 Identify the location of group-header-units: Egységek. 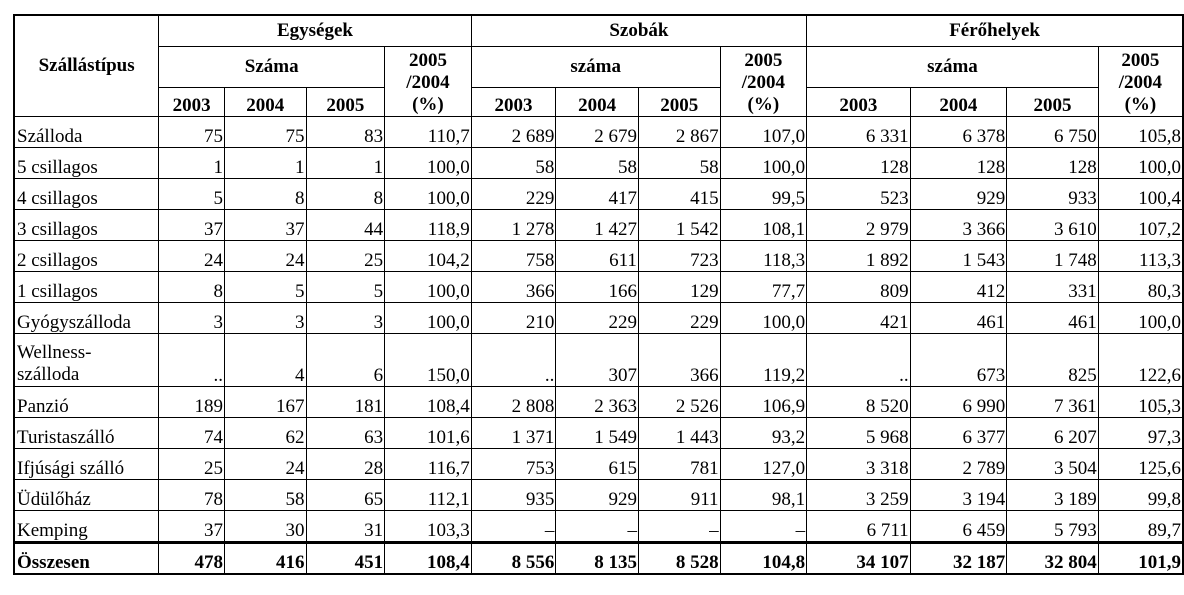
(315, 30).